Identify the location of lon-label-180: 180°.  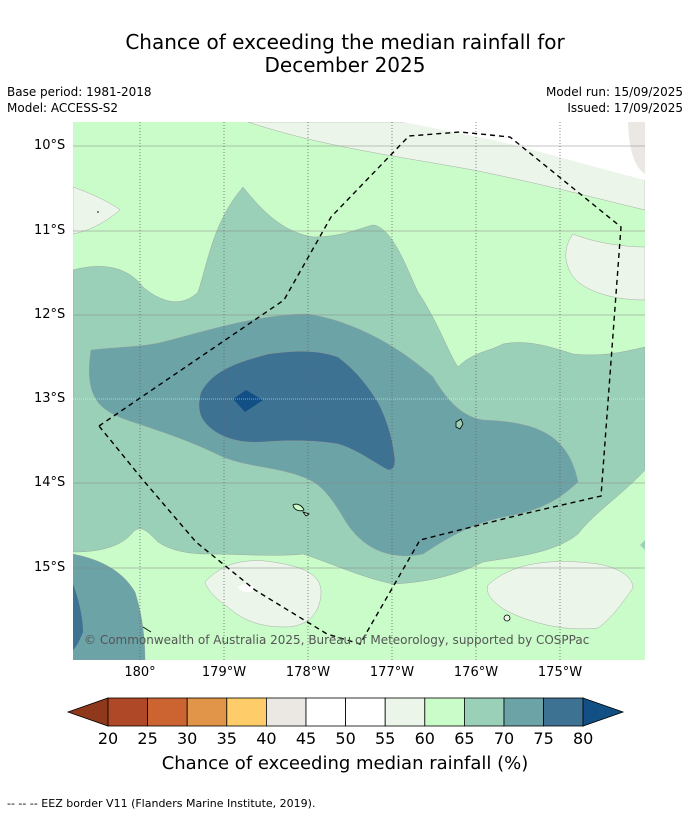
(140, 672).